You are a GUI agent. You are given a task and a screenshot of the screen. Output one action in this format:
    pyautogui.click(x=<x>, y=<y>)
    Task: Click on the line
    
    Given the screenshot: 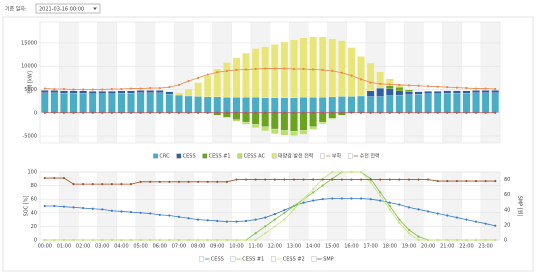 What is the action you would take?
    pyautogui.click(x=270, y=212)
    